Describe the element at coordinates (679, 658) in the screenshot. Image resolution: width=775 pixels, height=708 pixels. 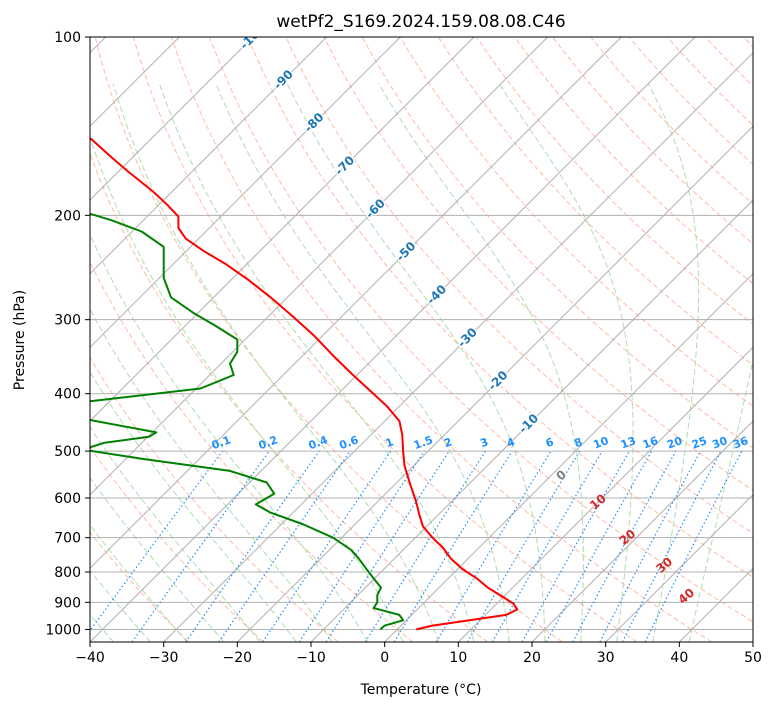
I see `x-tick-label: 40` at that location.